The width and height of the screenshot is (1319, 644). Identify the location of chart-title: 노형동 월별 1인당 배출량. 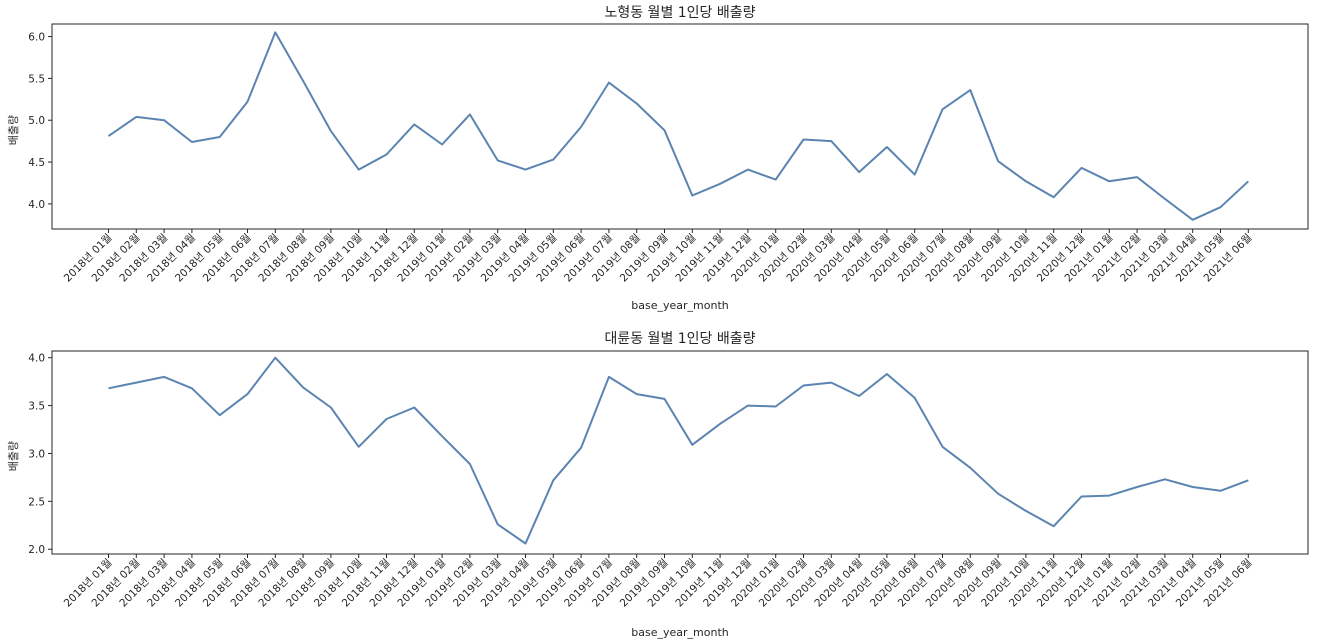
(679, 13).